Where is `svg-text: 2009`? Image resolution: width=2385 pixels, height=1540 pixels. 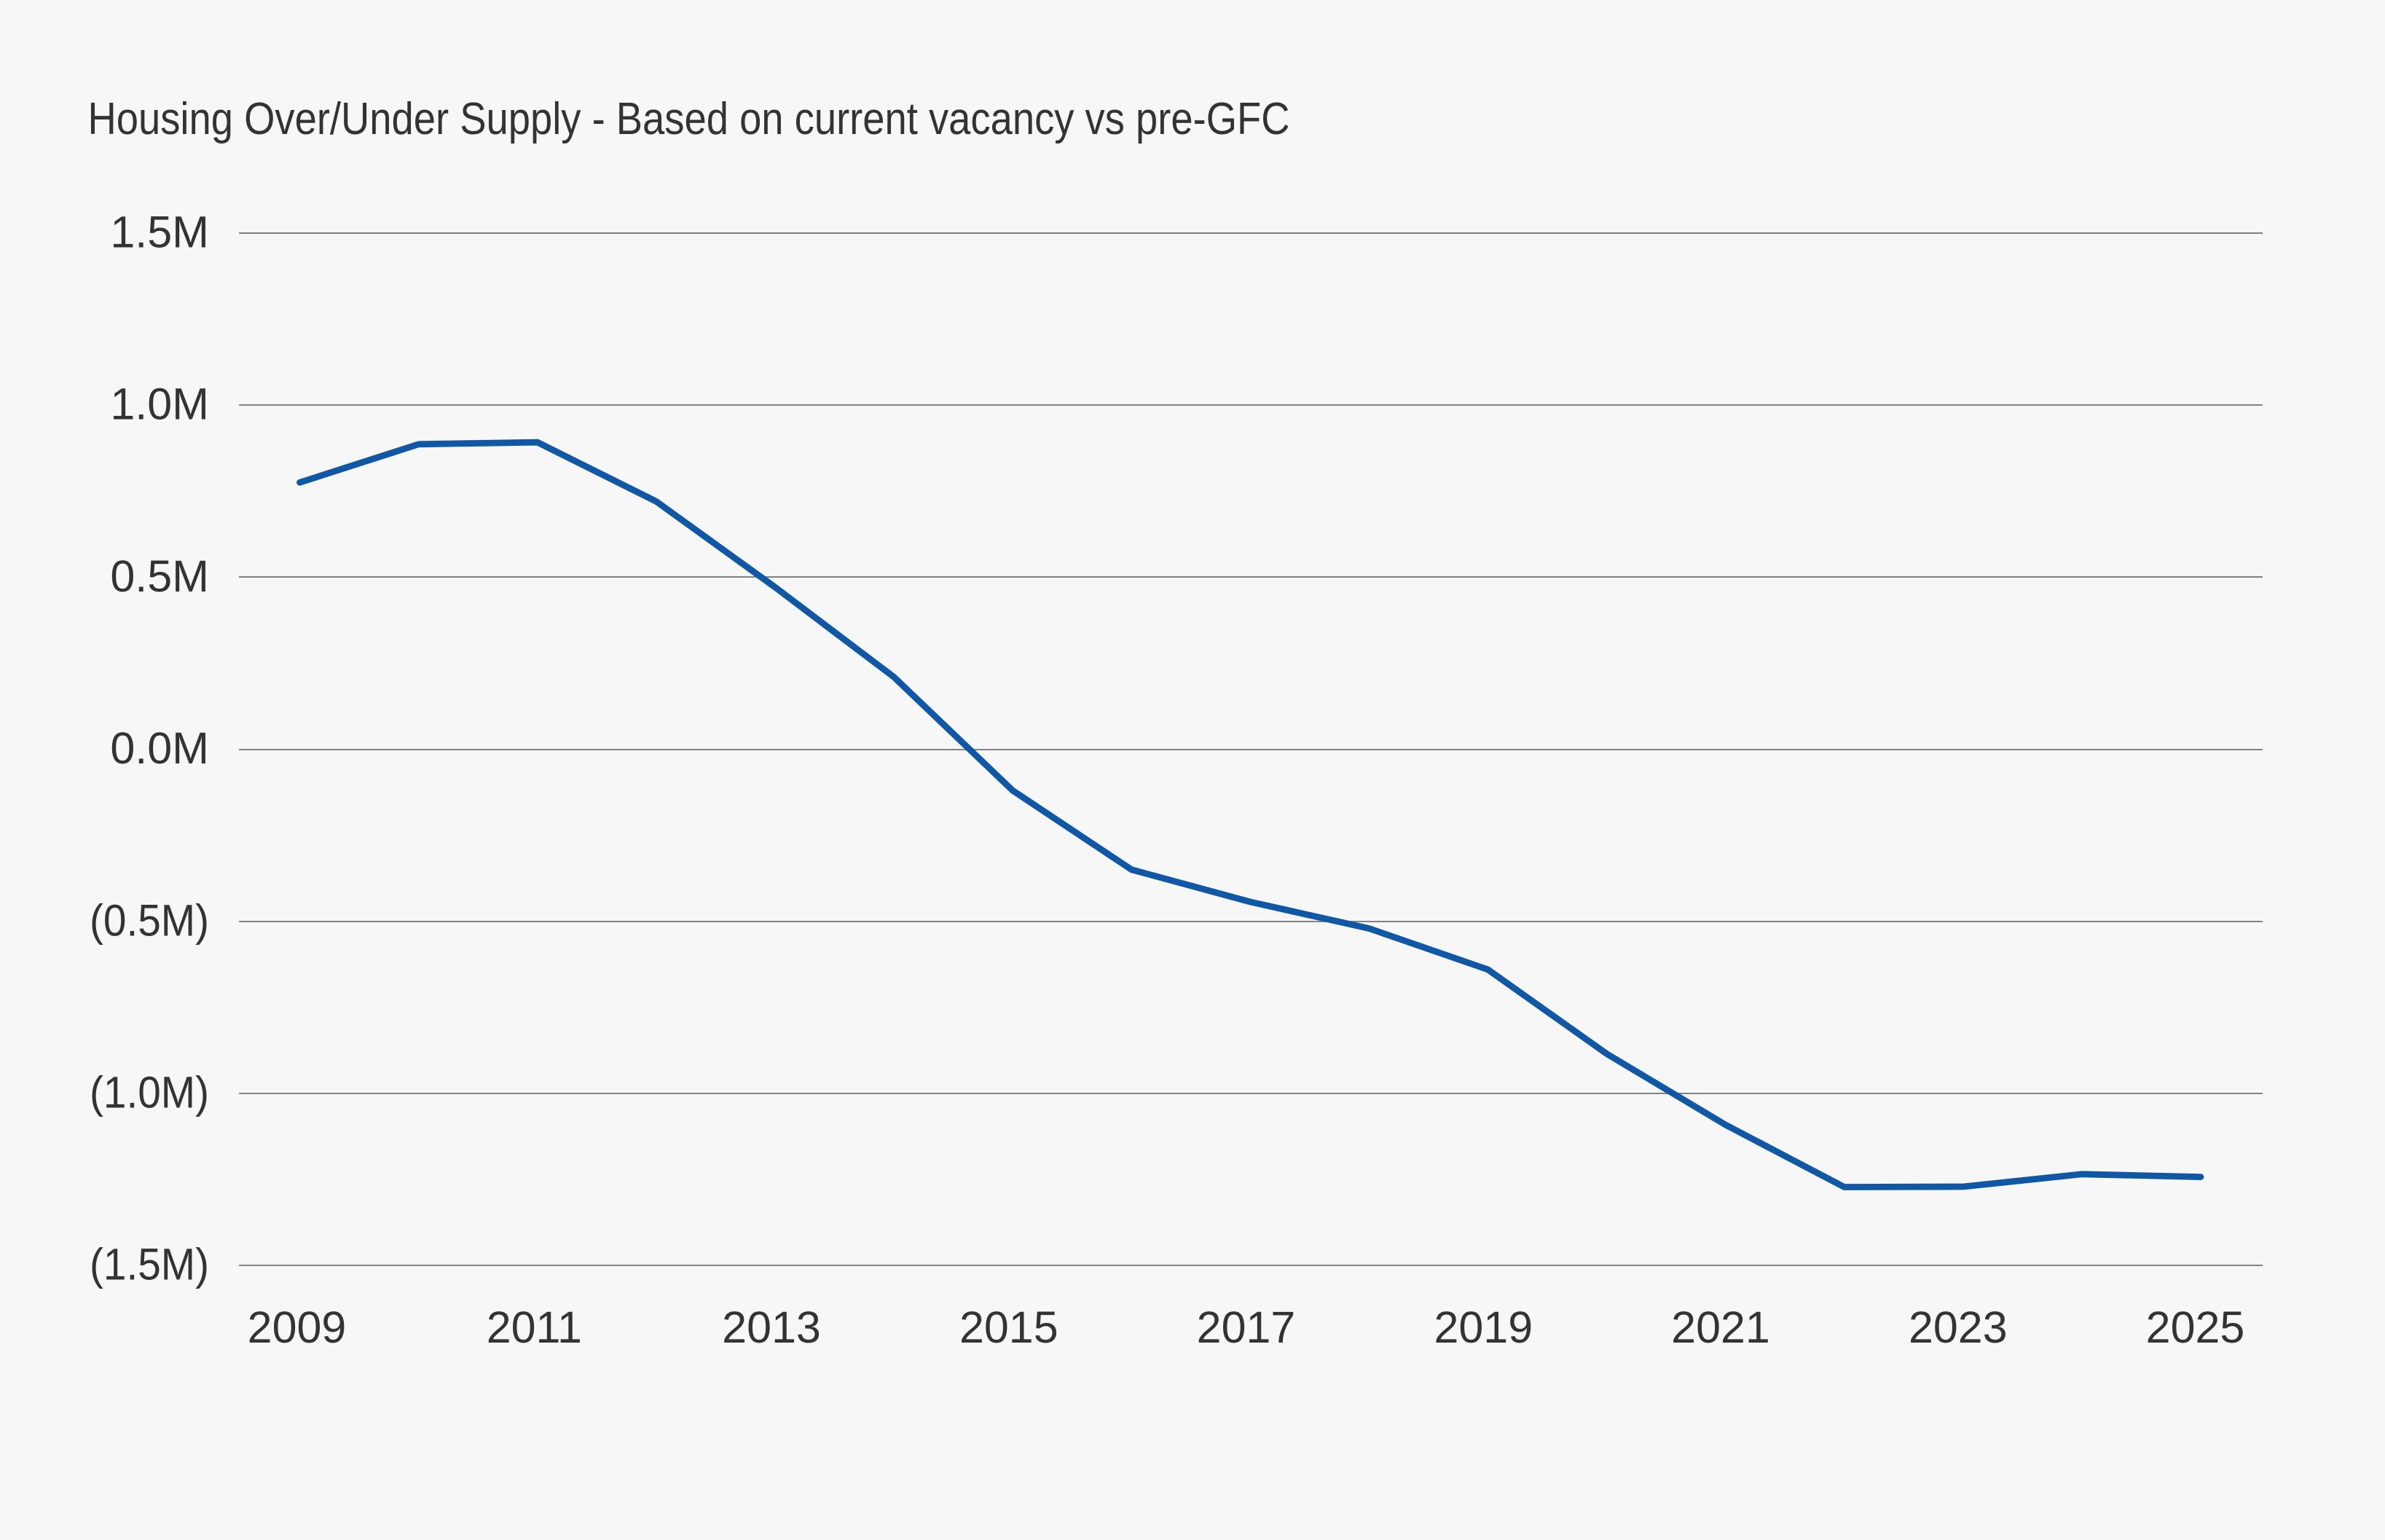
svg-text: 2009 is located at coordinates (297, 1327).